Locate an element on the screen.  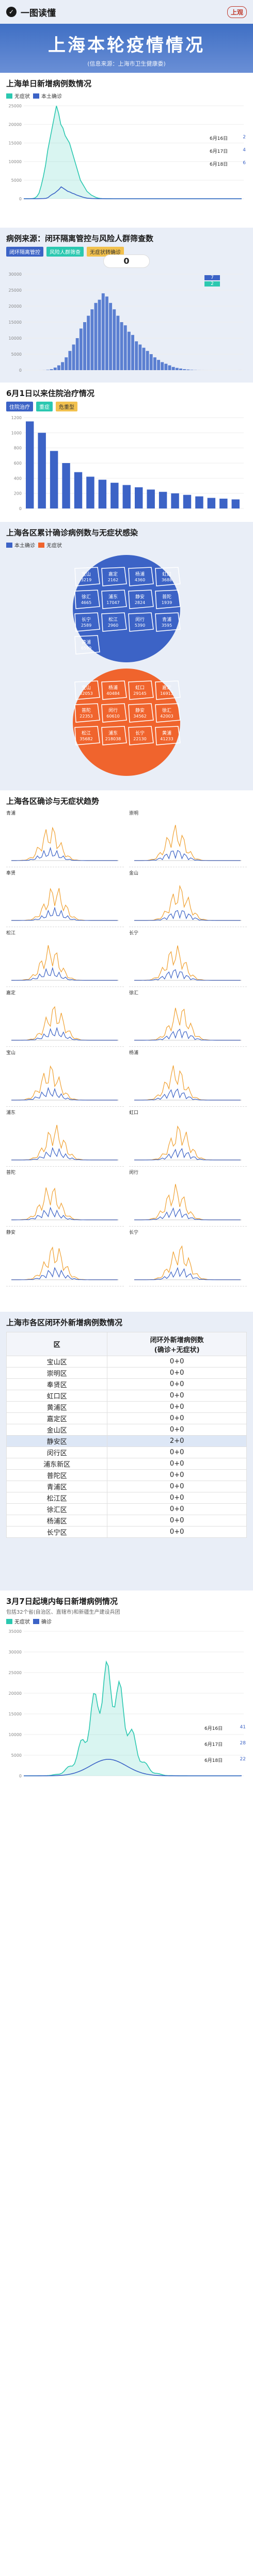
table-cell: 青浦区 is located at coordinates (57, 1486).